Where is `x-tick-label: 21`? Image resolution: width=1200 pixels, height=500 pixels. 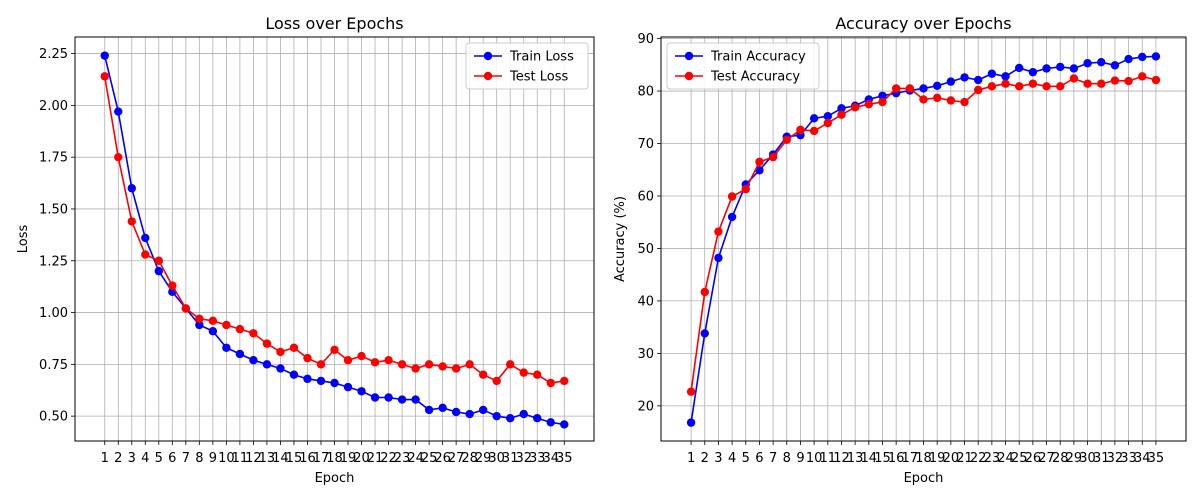 x-tick-label: 21 is located at coordinates (964, 458).